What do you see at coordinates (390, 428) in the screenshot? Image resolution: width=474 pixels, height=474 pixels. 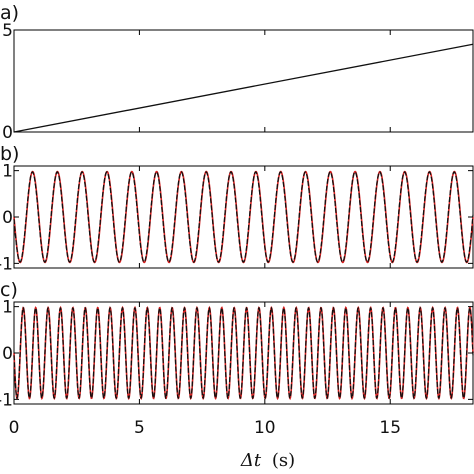 I see `x-tick-label: 15` at bounding box center [390, 428].